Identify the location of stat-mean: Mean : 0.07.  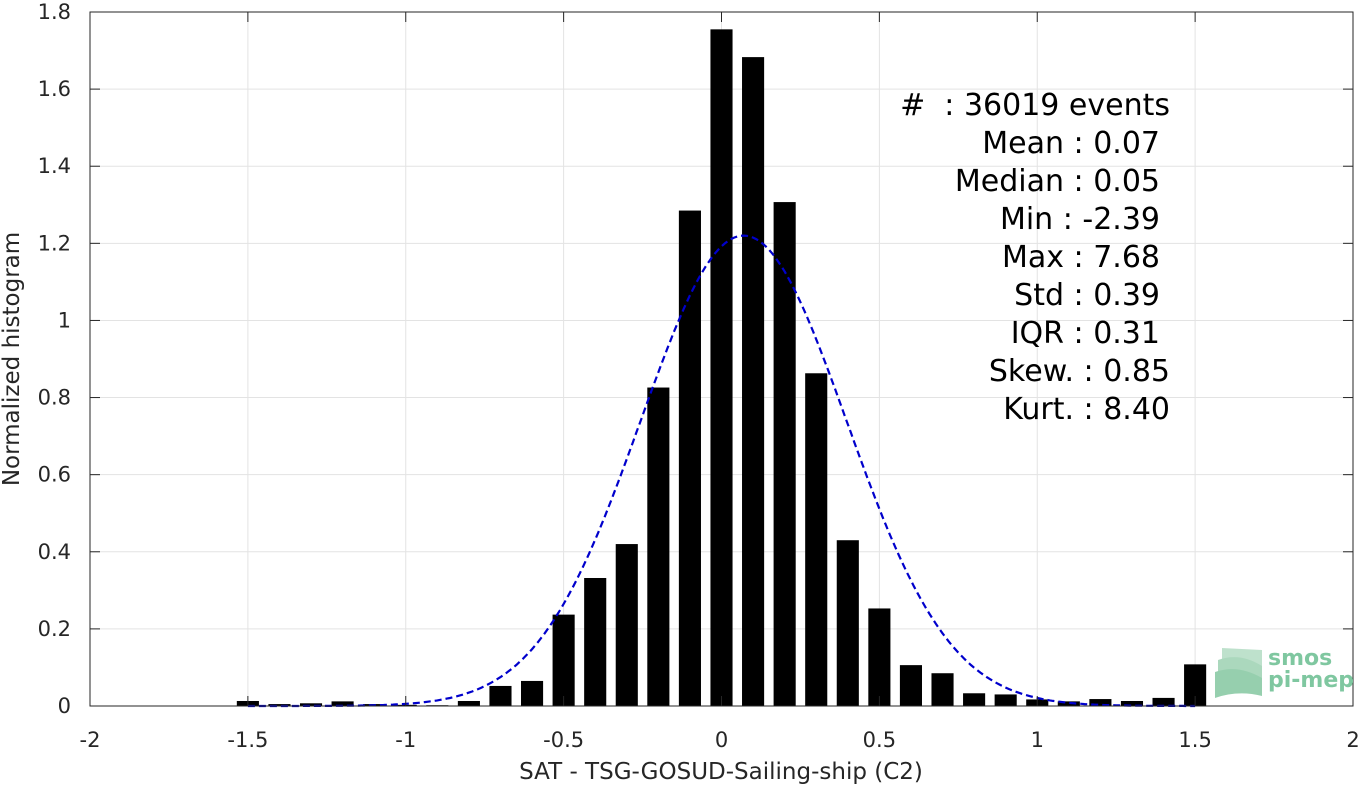
(1071, 143).